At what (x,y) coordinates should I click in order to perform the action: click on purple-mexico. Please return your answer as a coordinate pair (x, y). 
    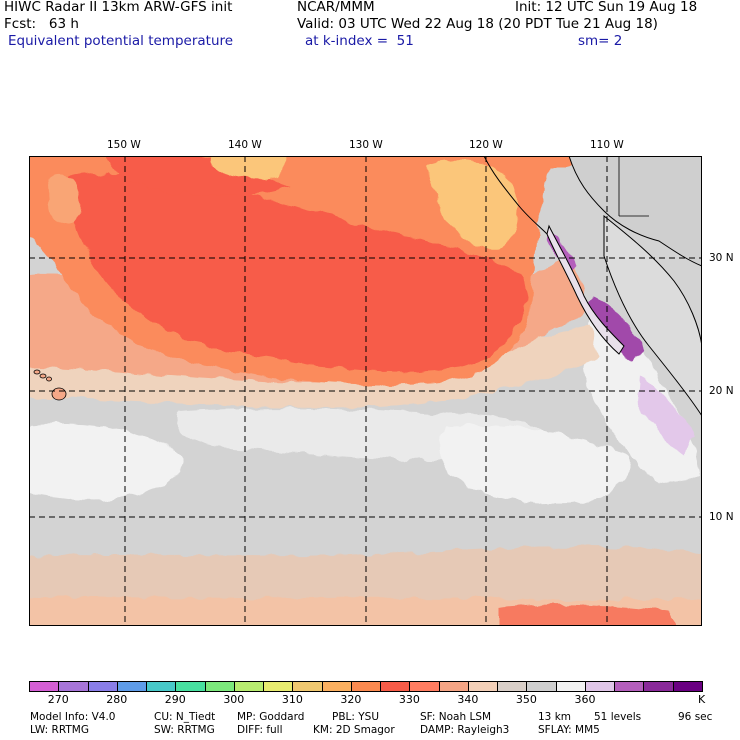
    Looking at the image, I should click on (616, 328).